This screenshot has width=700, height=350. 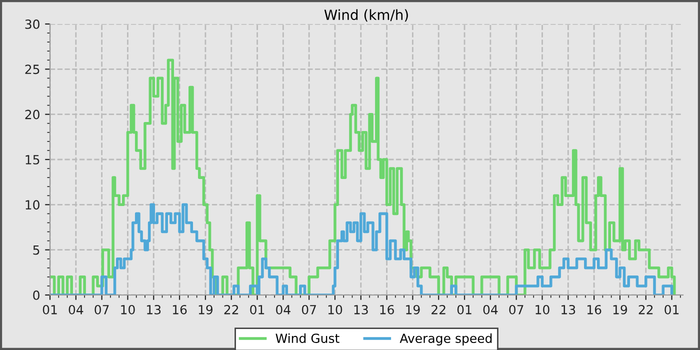 I want to click on y-tick-label: 5, so click(x=36, y=250).